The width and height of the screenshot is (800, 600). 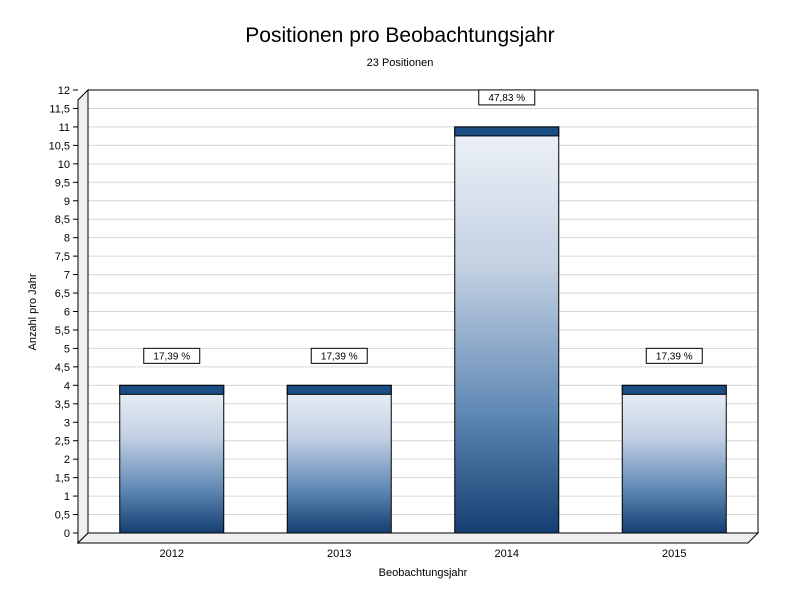 I want to click on y-tick-label: 6, so click(x=67, y=313).